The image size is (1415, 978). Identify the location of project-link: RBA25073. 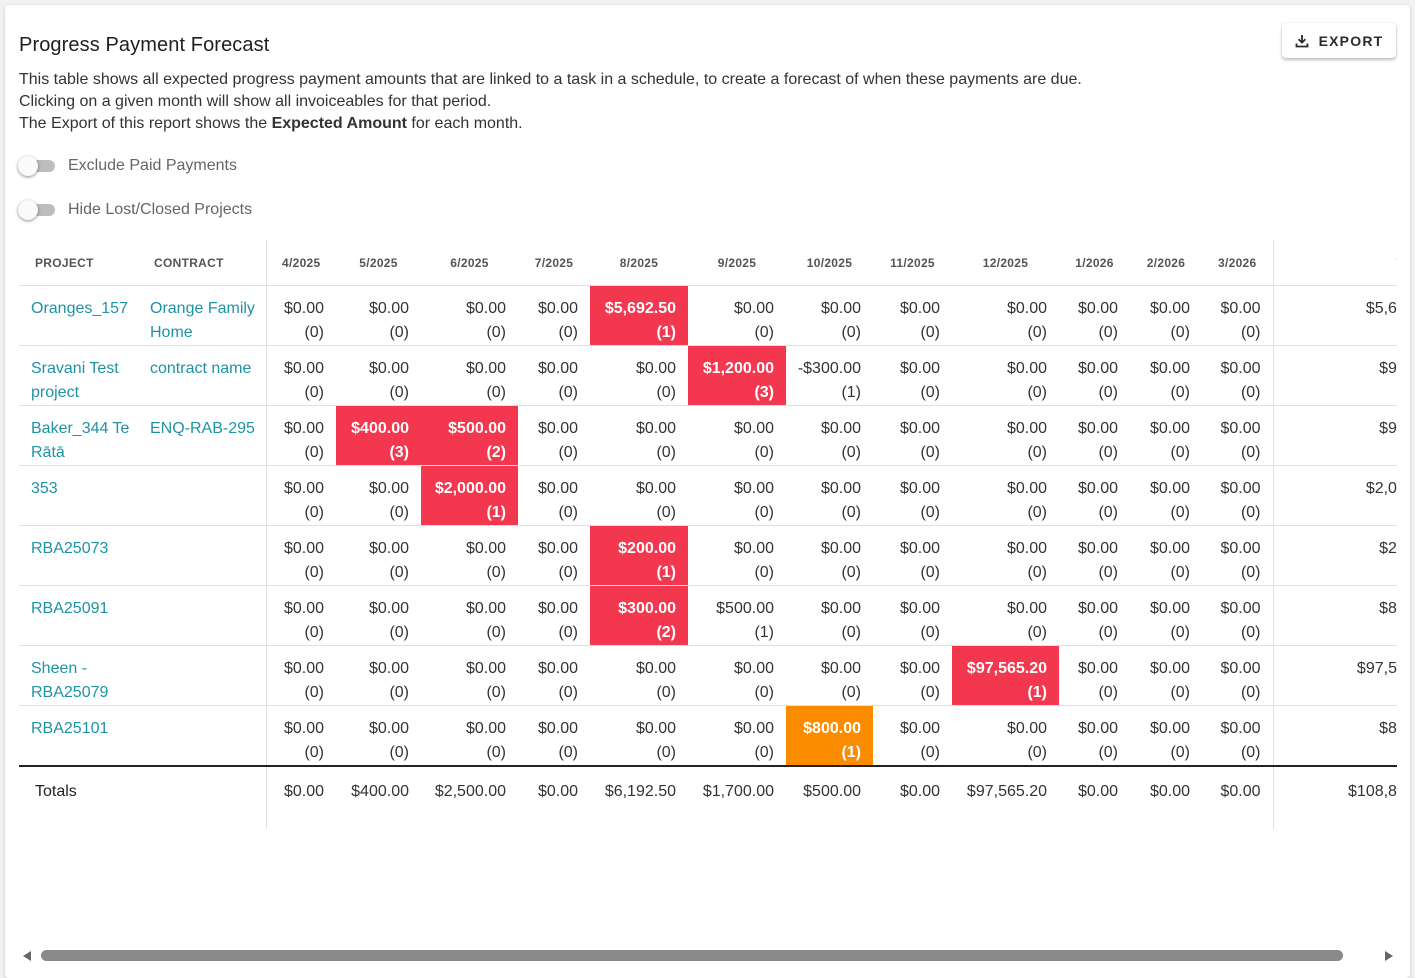
(70, 548).